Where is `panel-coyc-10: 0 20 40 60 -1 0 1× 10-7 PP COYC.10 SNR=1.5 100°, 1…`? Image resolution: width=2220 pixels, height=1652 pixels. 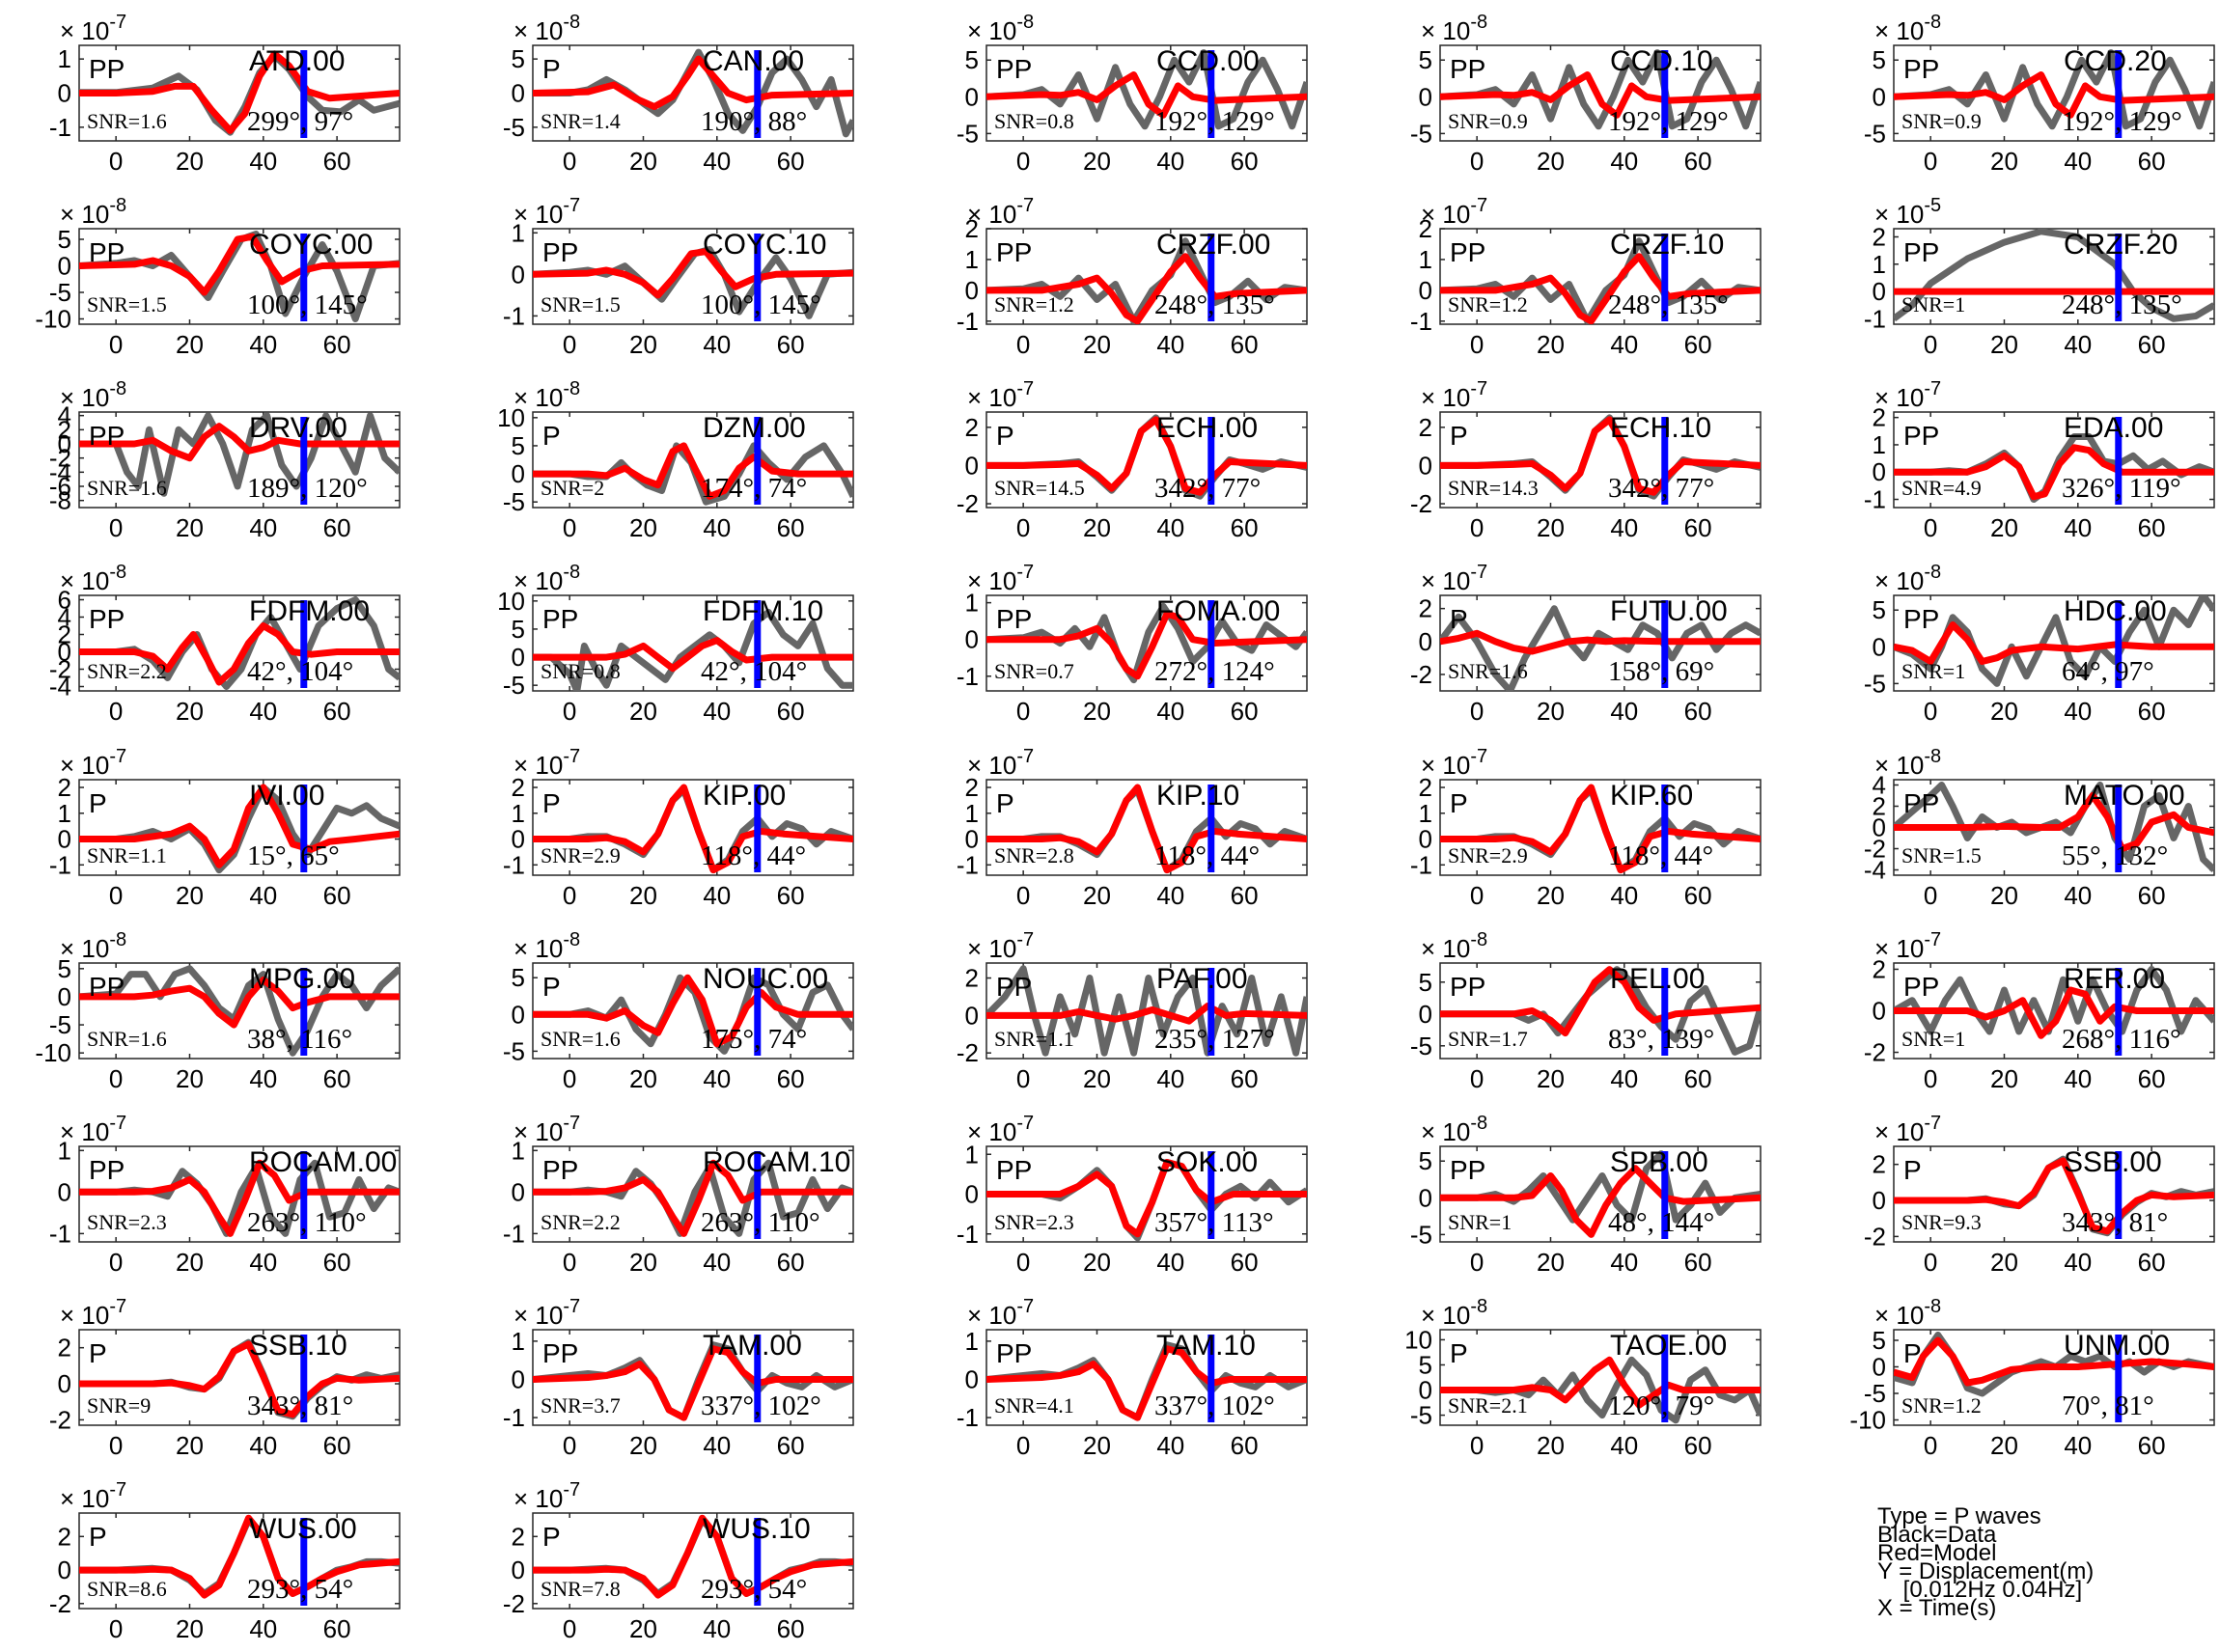
panel-coyc-10: 0 20 40 60 -1 0 1× 10-7 PP COYC.10 SNR=1.5 100°, 1… is located at coordinates (678, 277).